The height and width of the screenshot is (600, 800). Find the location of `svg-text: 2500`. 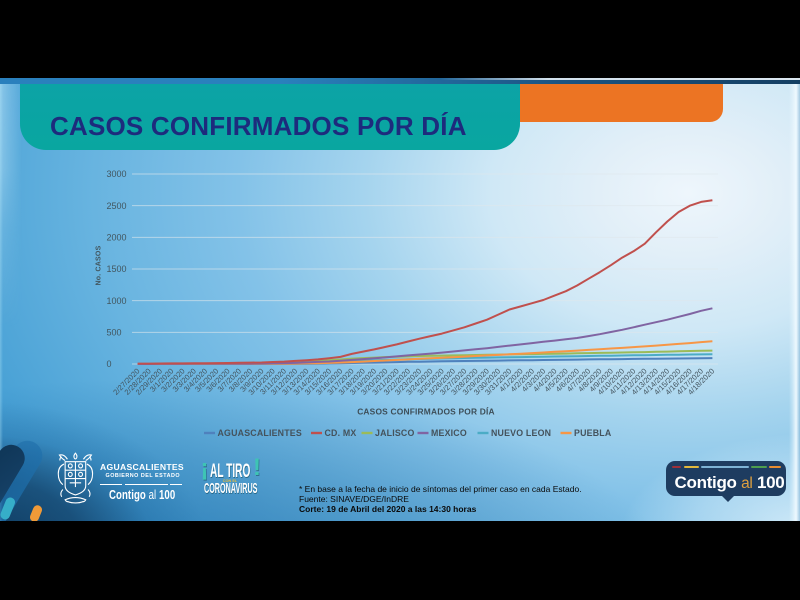

svg-text: 2500 is located at coordinates (117, 206).